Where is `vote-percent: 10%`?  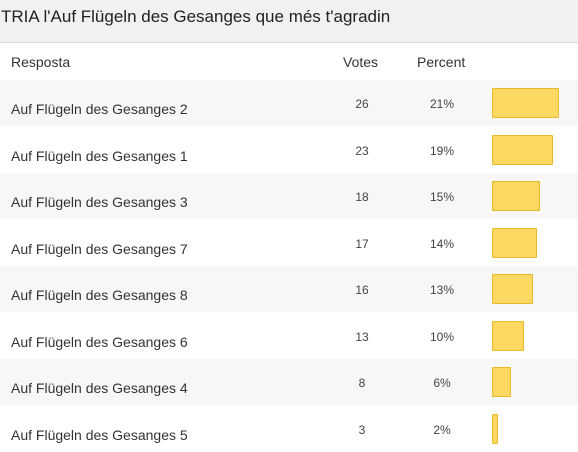 vote-percent: 10% is located at coordinates (442, 336).